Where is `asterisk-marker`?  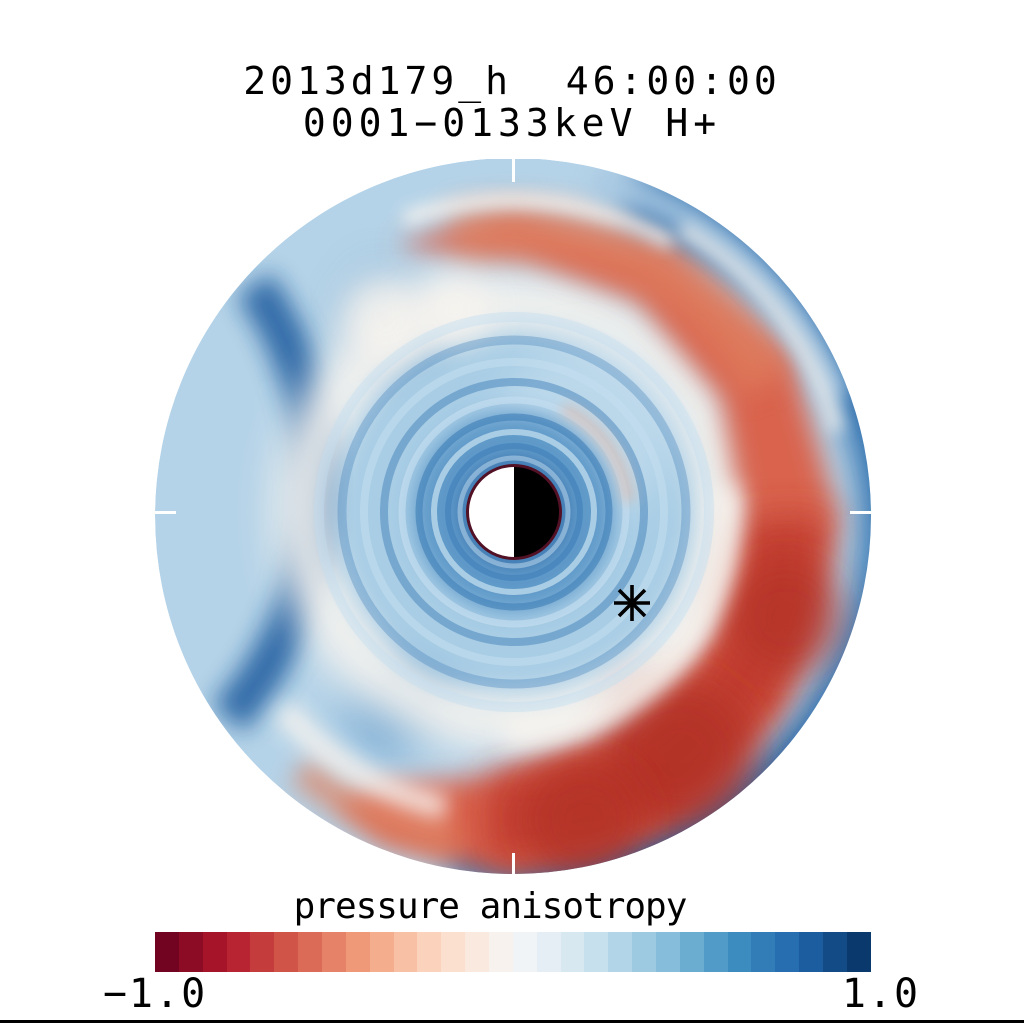
asterisk-marker is located at coordinates (632, 603).